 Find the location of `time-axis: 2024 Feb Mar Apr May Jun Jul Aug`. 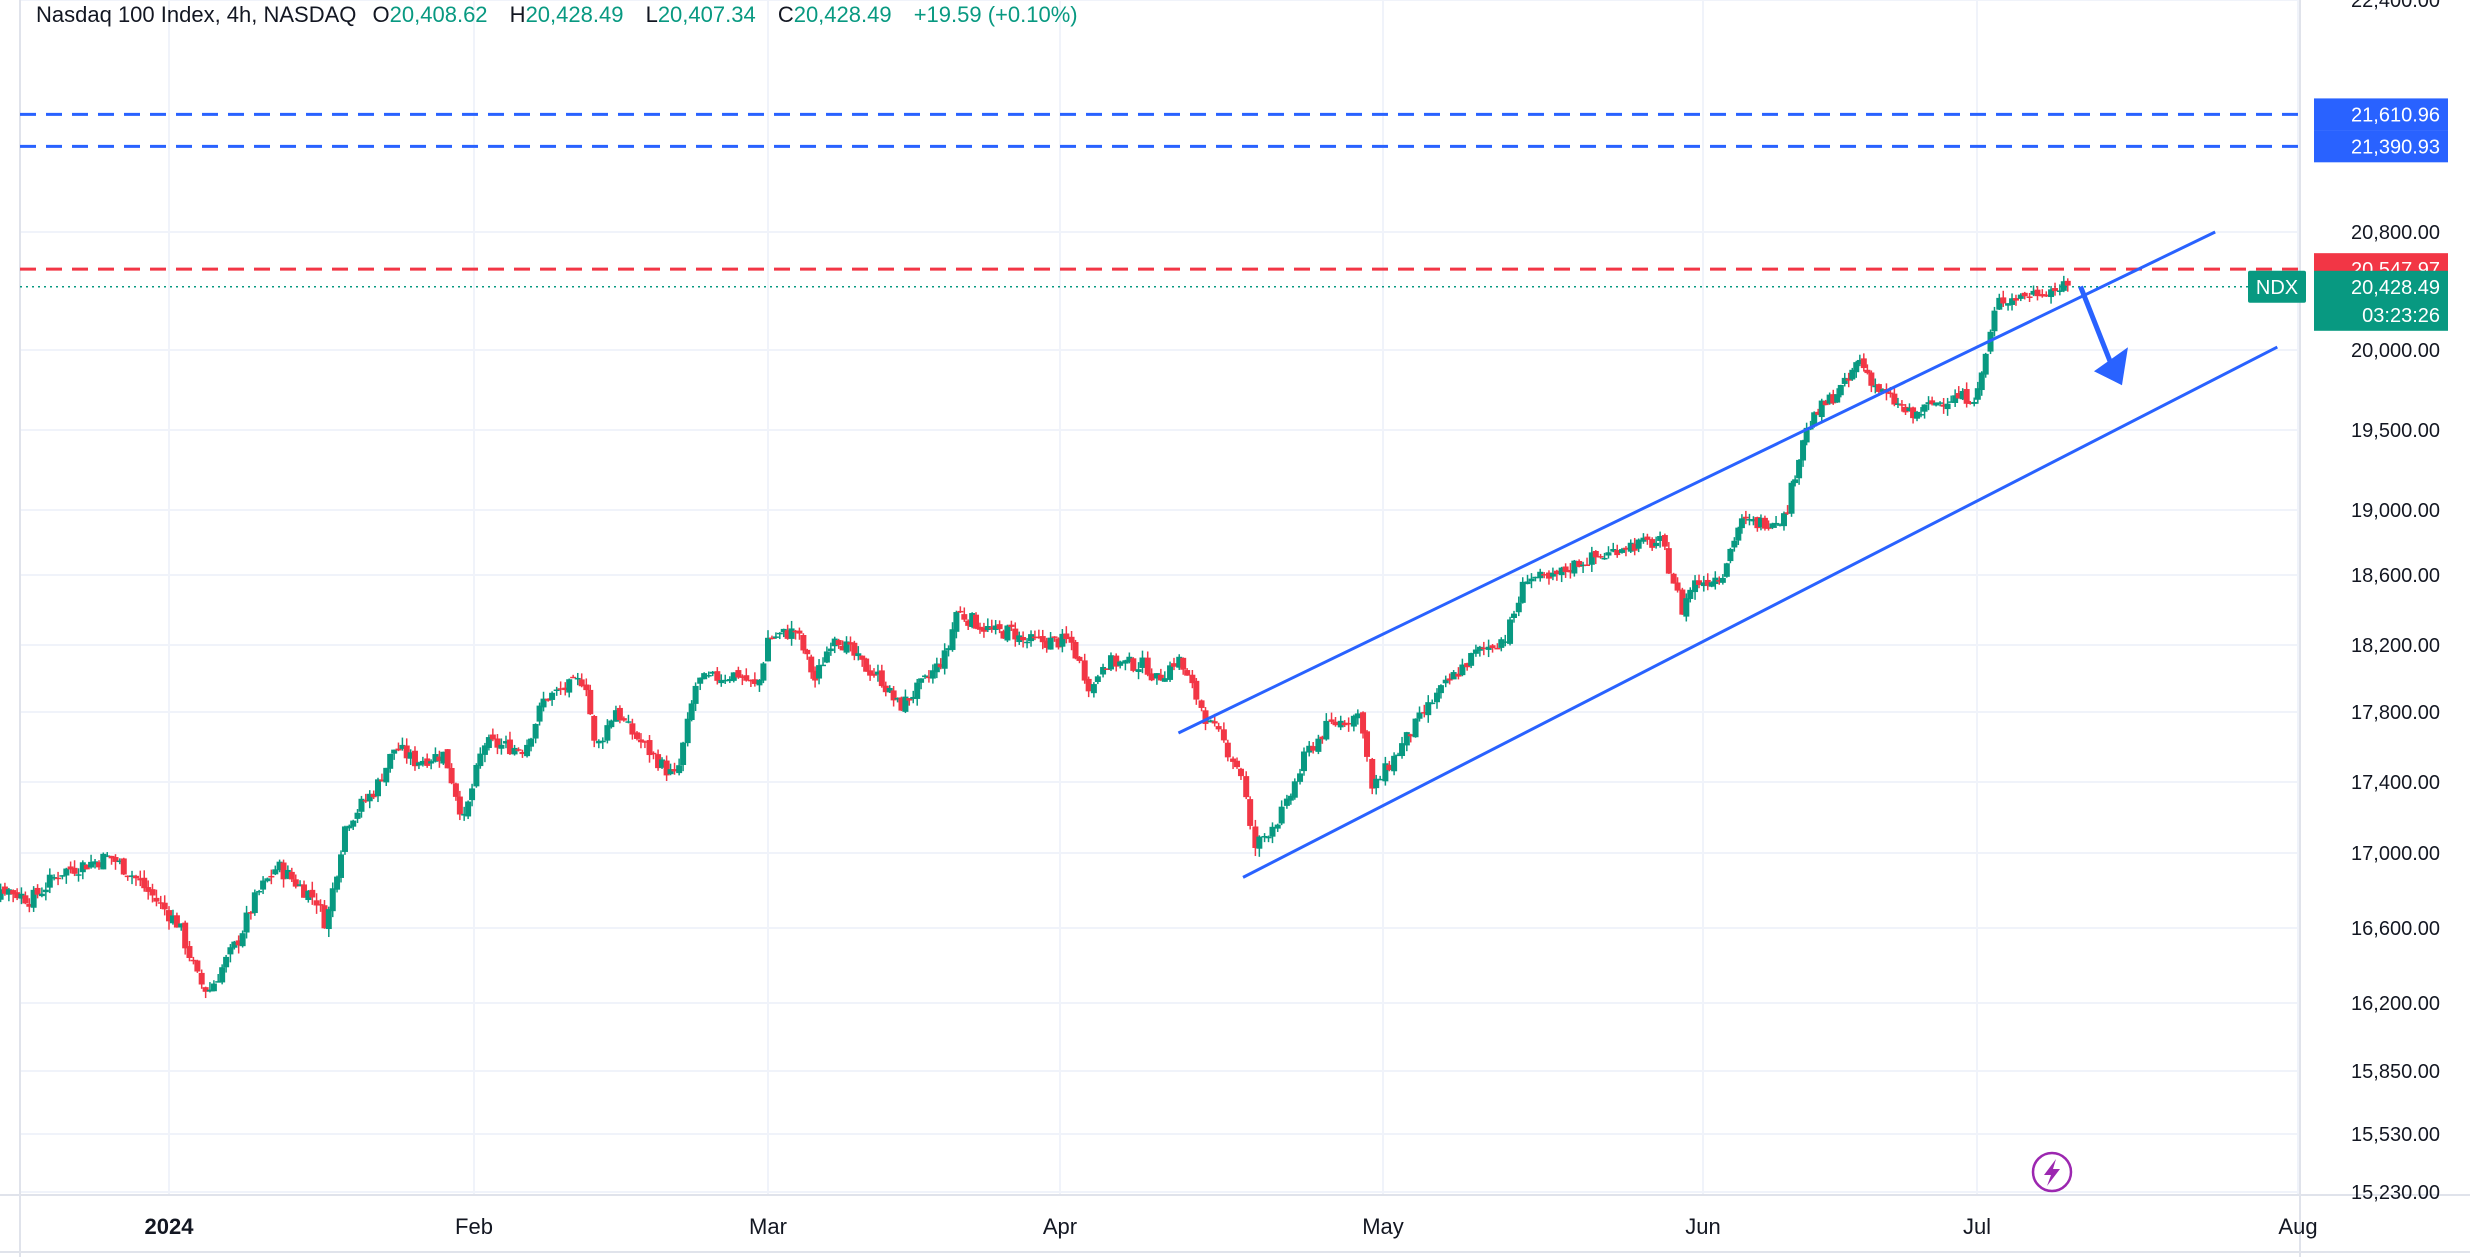

time-axis: 2024 Feb Mar Apr May Jun Jul Aug is located at coordinates (1231, 1195).